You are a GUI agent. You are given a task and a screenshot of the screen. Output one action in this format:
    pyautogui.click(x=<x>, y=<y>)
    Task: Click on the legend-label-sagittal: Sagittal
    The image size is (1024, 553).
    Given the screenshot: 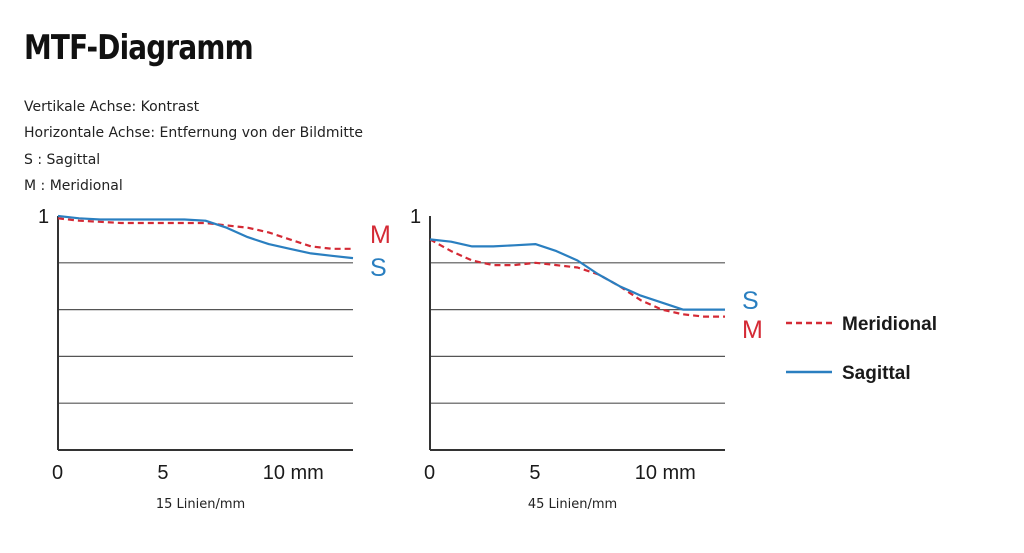 What is the action you would take?
    pyautogui.click(x=876, y=373)
    